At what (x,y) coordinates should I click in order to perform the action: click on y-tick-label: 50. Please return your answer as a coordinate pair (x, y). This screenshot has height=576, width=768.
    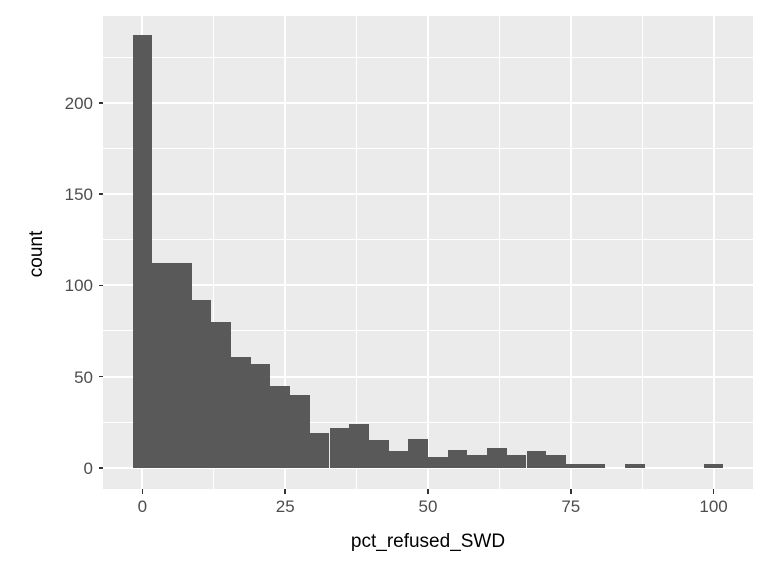
    Looking at the image, I should click on (83, 377).